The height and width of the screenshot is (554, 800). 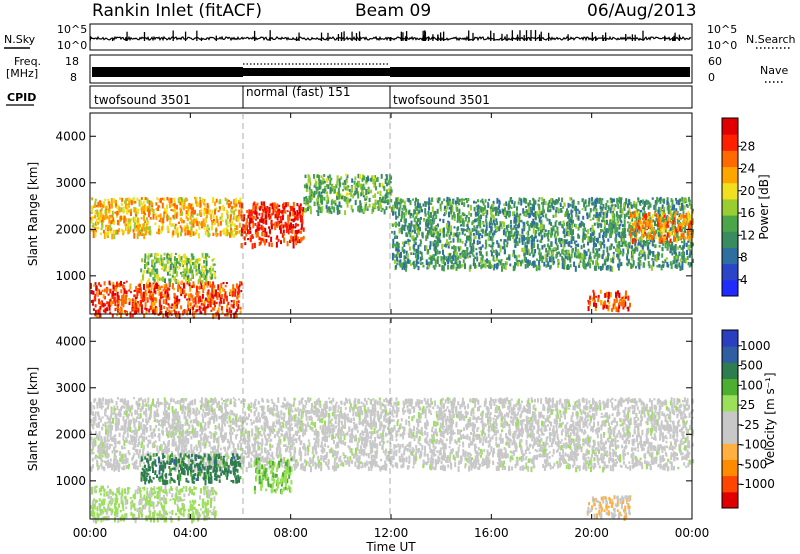 I want to click on nsearch-tick-bottom: 10^0, so click(x=722, y=45).